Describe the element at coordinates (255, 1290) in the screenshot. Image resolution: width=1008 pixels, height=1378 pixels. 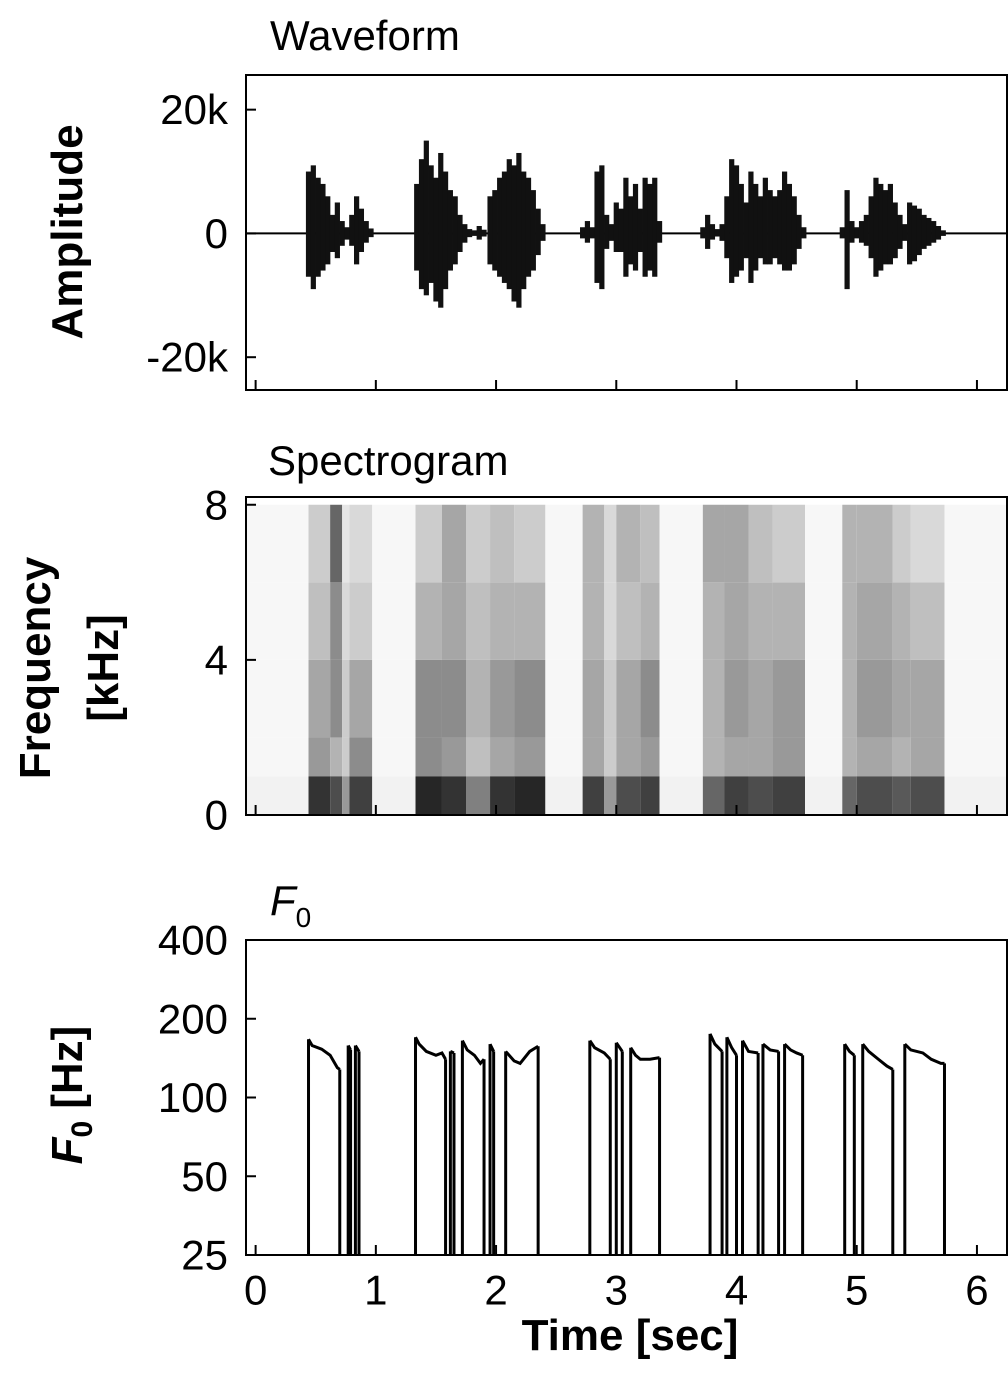
I see `x-tick-label: 0` at that location.